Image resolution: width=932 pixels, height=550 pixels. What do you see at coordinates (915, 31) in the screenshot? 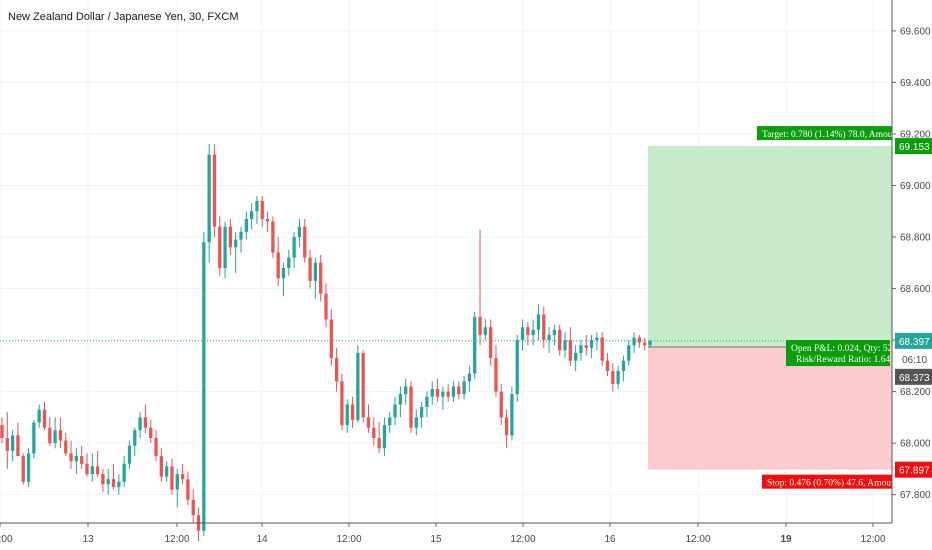
I see `price-tick-label: 69.600` at bounding box center [915, 31].